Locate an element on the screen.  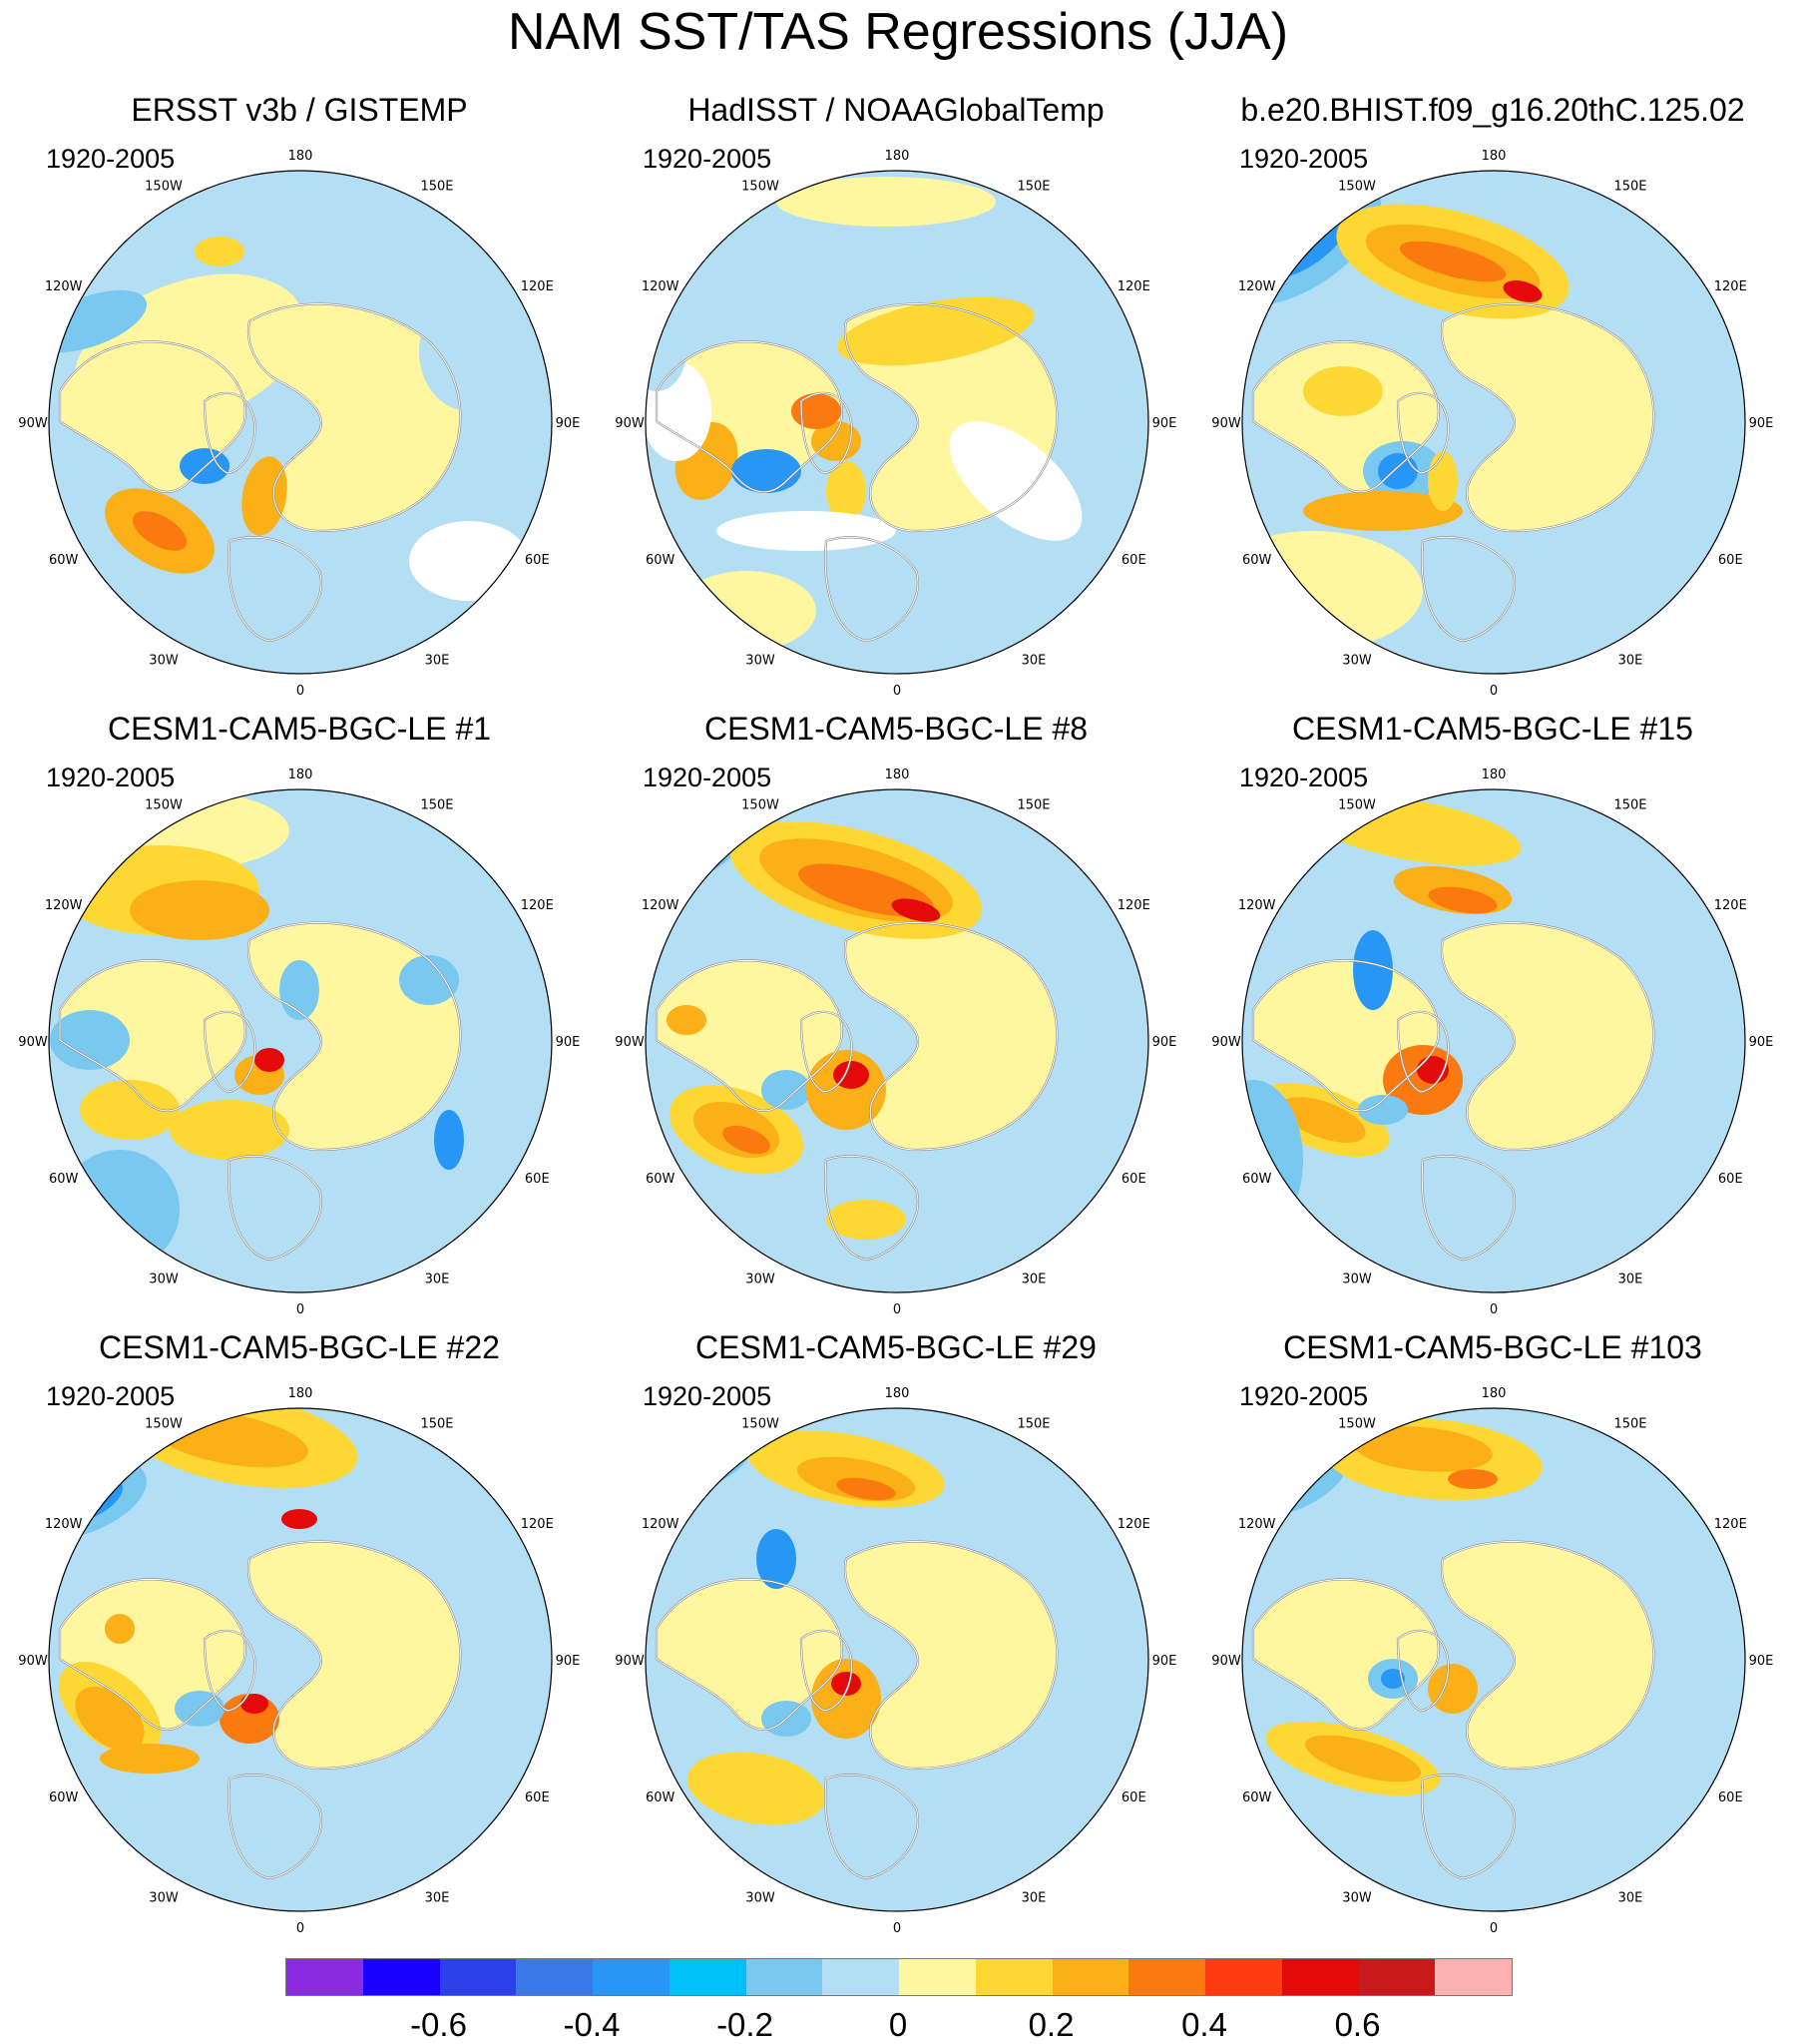
panel-title: CESM1-CAM5-BGC-LE #29 is located at coordinates (896, 1347).